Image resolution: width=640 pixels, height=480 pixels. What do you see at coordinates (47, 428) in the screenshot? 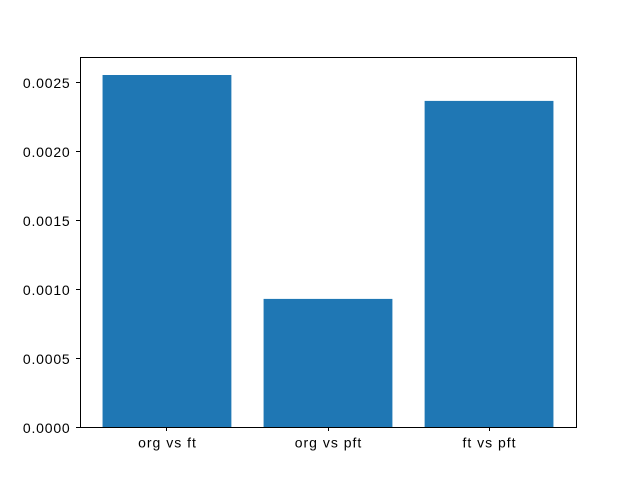
I see `svg-text: 0.0000` at bounding box center [47, 428].